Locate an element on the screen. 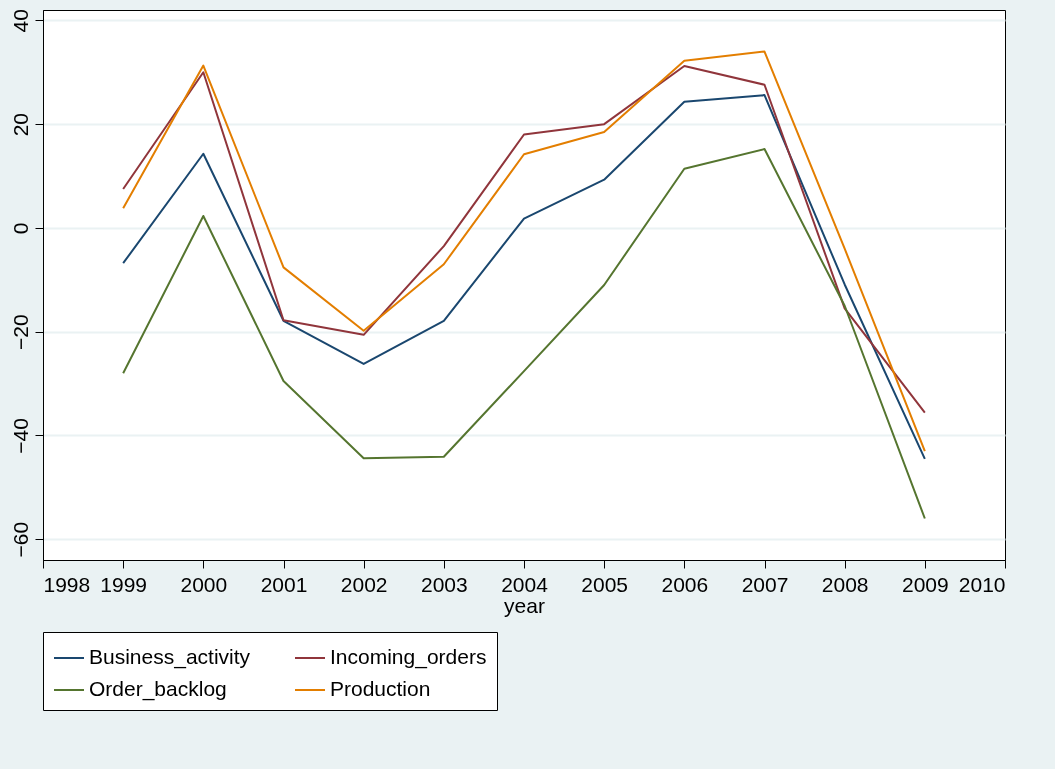 Image resolution: width=1055 pixels, height=769 pixels. legend-label: Incoming_orders is located at coordinates (408, 657).